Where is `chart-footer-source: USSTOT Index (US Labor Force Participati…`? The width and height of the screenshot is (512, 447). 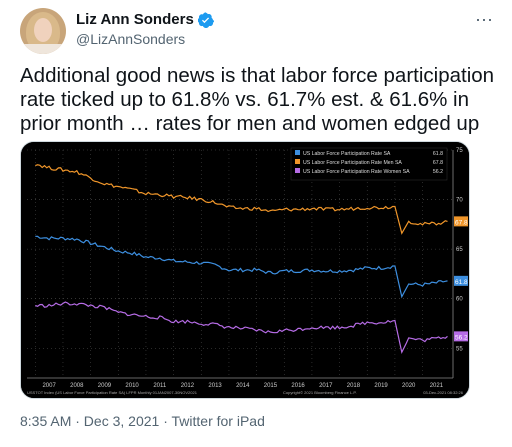
chart-footer-source: USSTOT Index (US Labor Force Participati… is located at coordinates (112, 392).